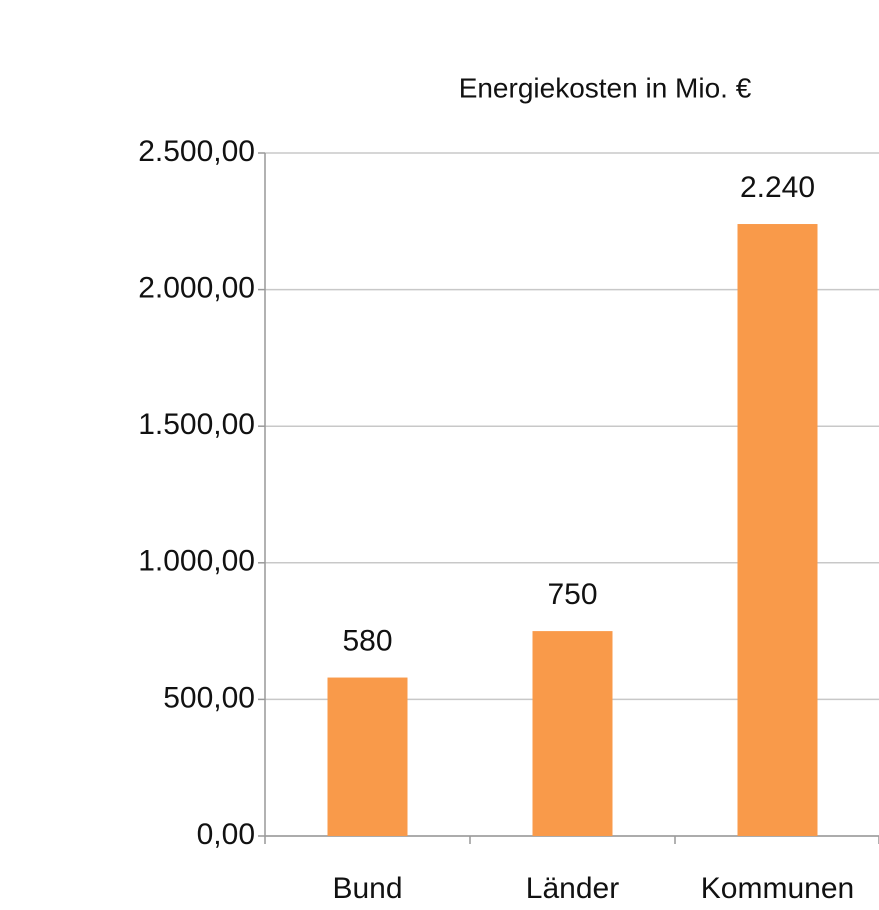  Describe the element at coordinates (572, 594) in the screenshot. I see `value-label: 750` at that location.